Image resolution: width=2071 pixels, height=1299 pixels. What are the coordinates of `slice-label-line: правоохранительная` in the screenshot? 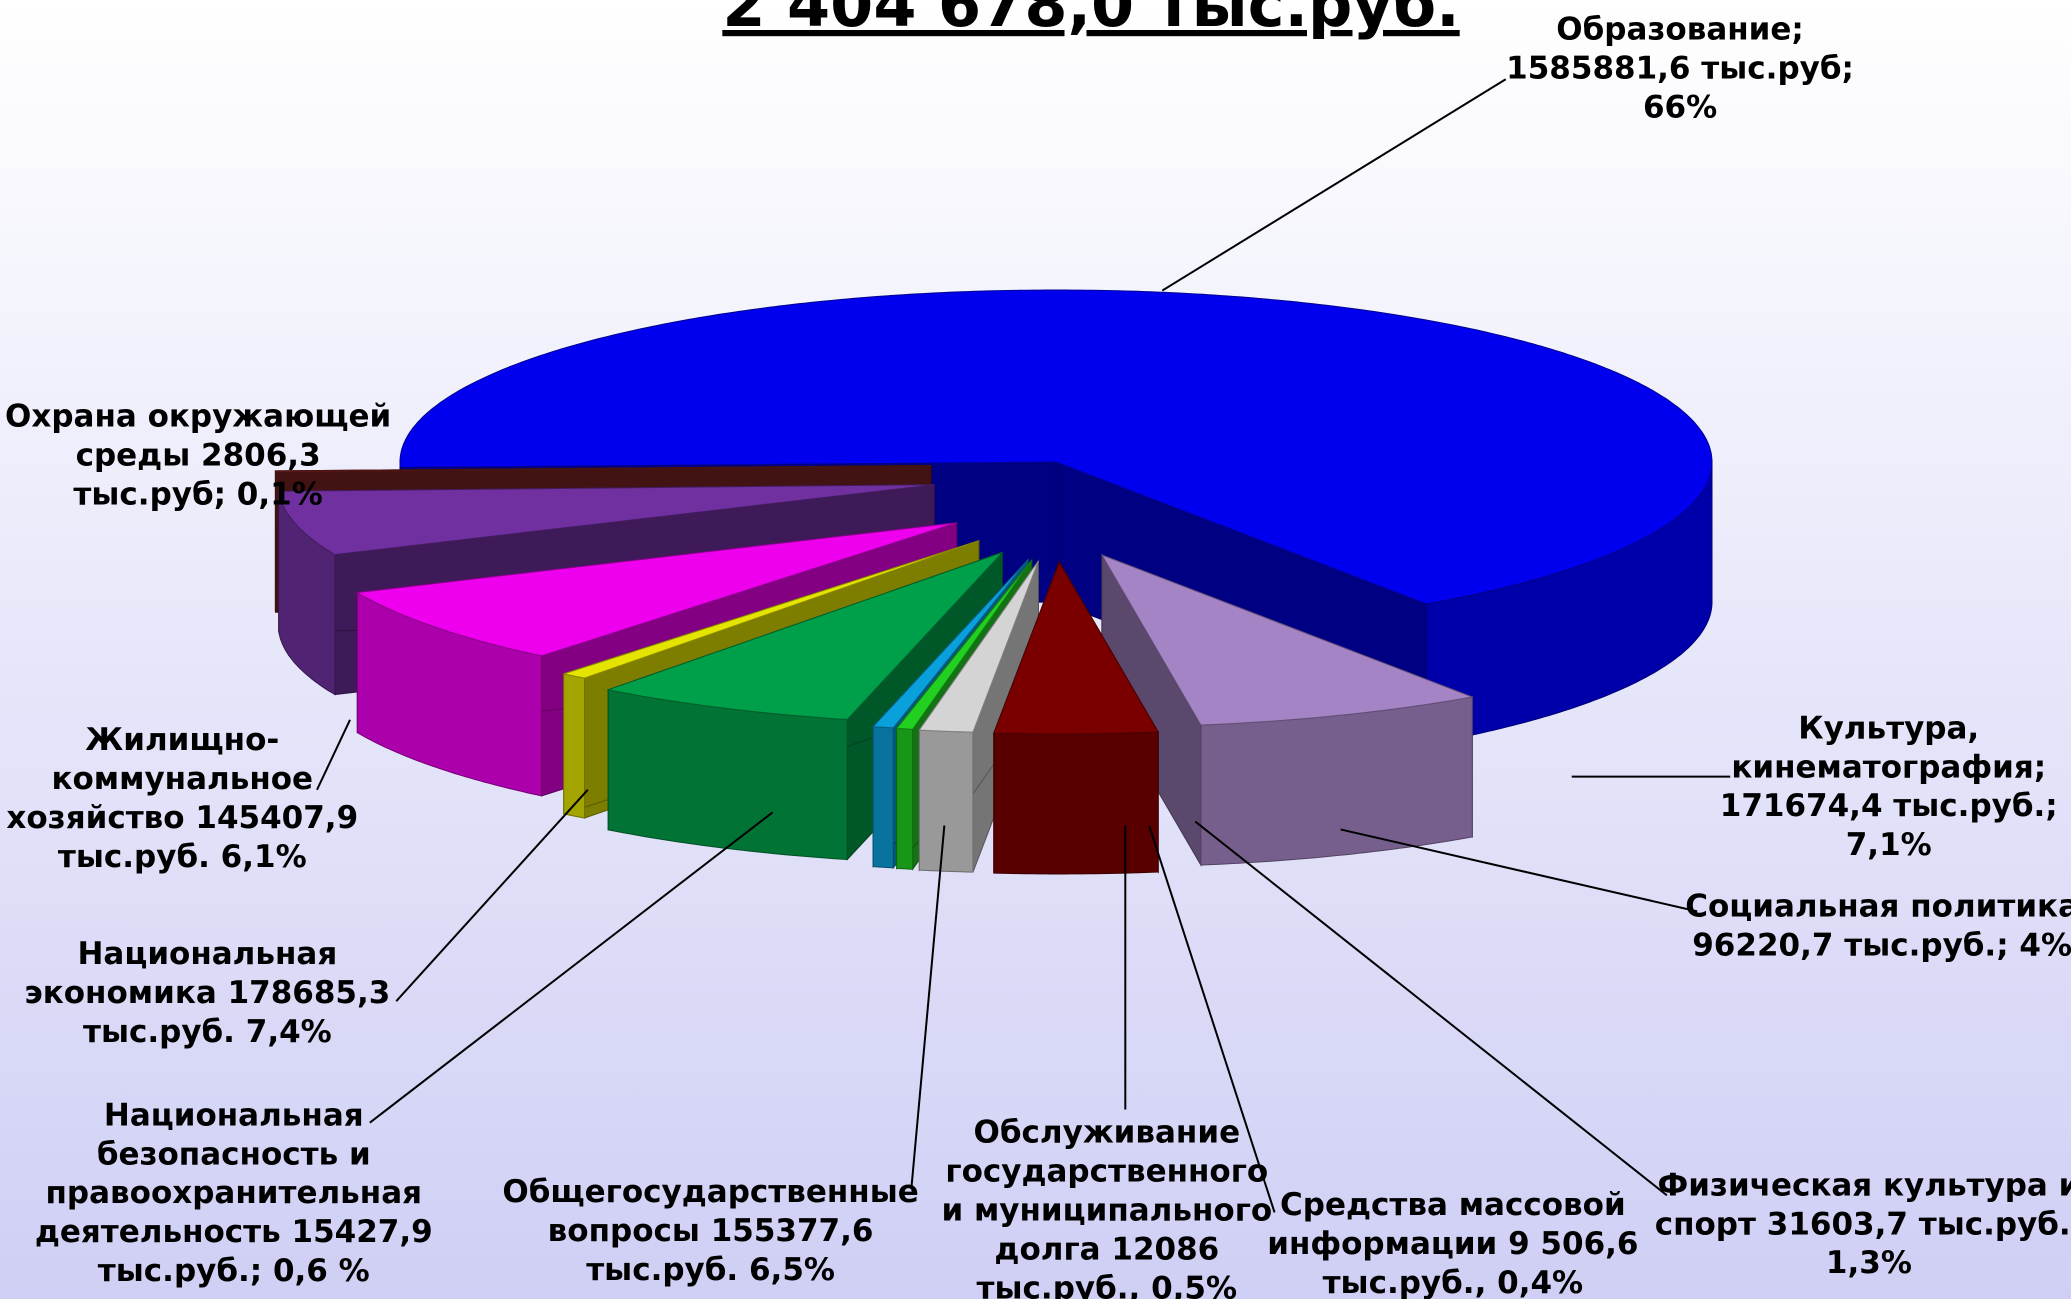 It's located at (234, 1193).